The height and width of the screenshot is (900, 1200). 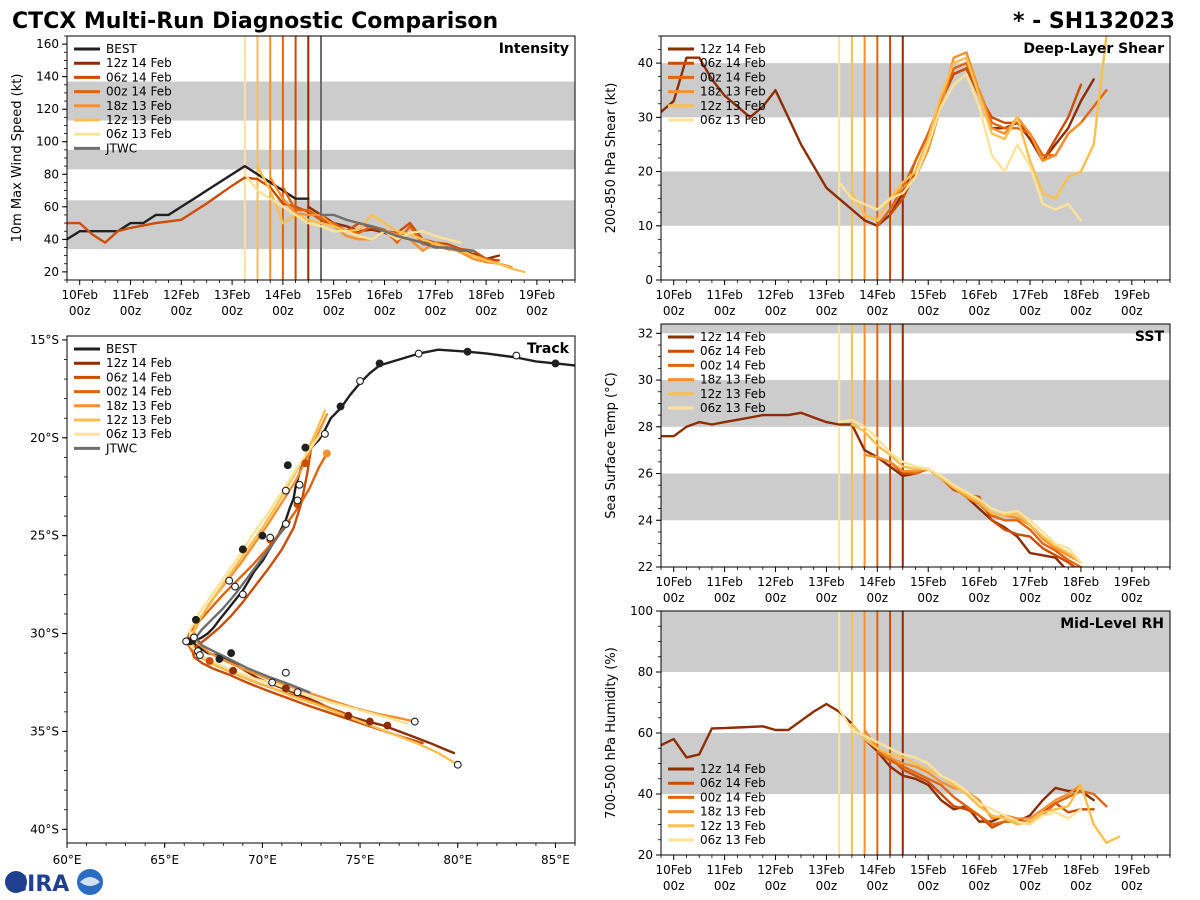 I want to click on rh-xtick-date-0: 10Feb, so click(x=673, y=870).